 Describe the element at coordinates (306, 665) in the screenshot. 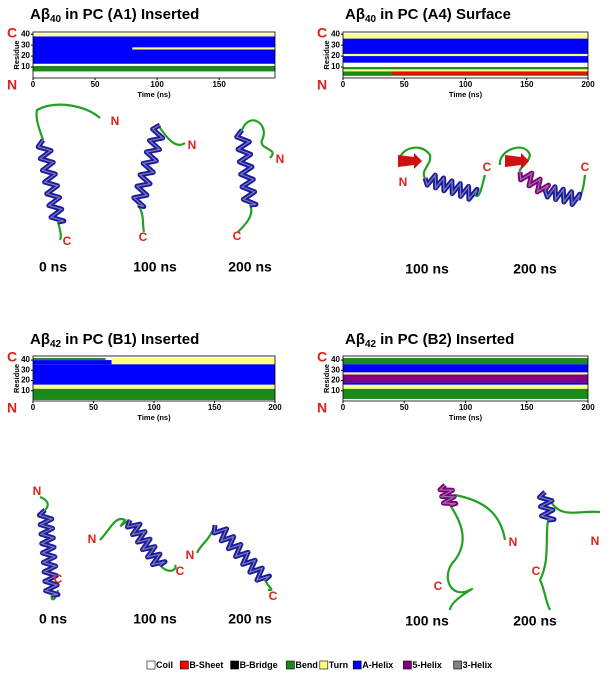

I see `legend-label: Bend` at that location.